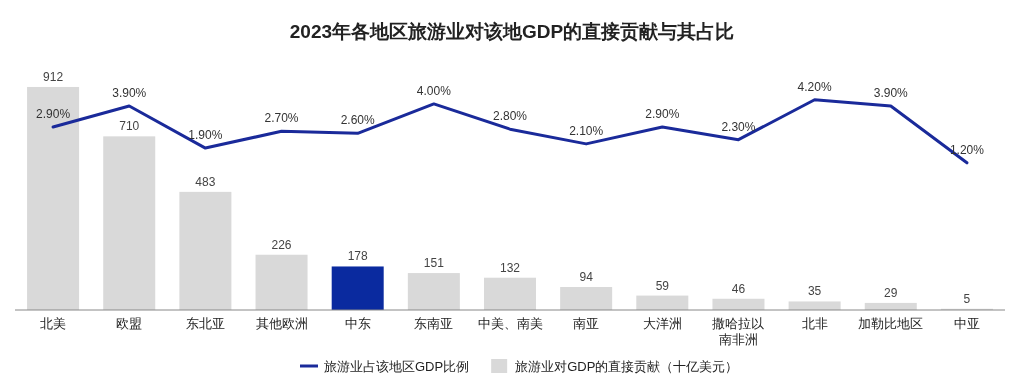  What do you see at coordinates (967, 149) in the screenshot?
I see `data-label: 1.20%` at bounding box center [967, 149].